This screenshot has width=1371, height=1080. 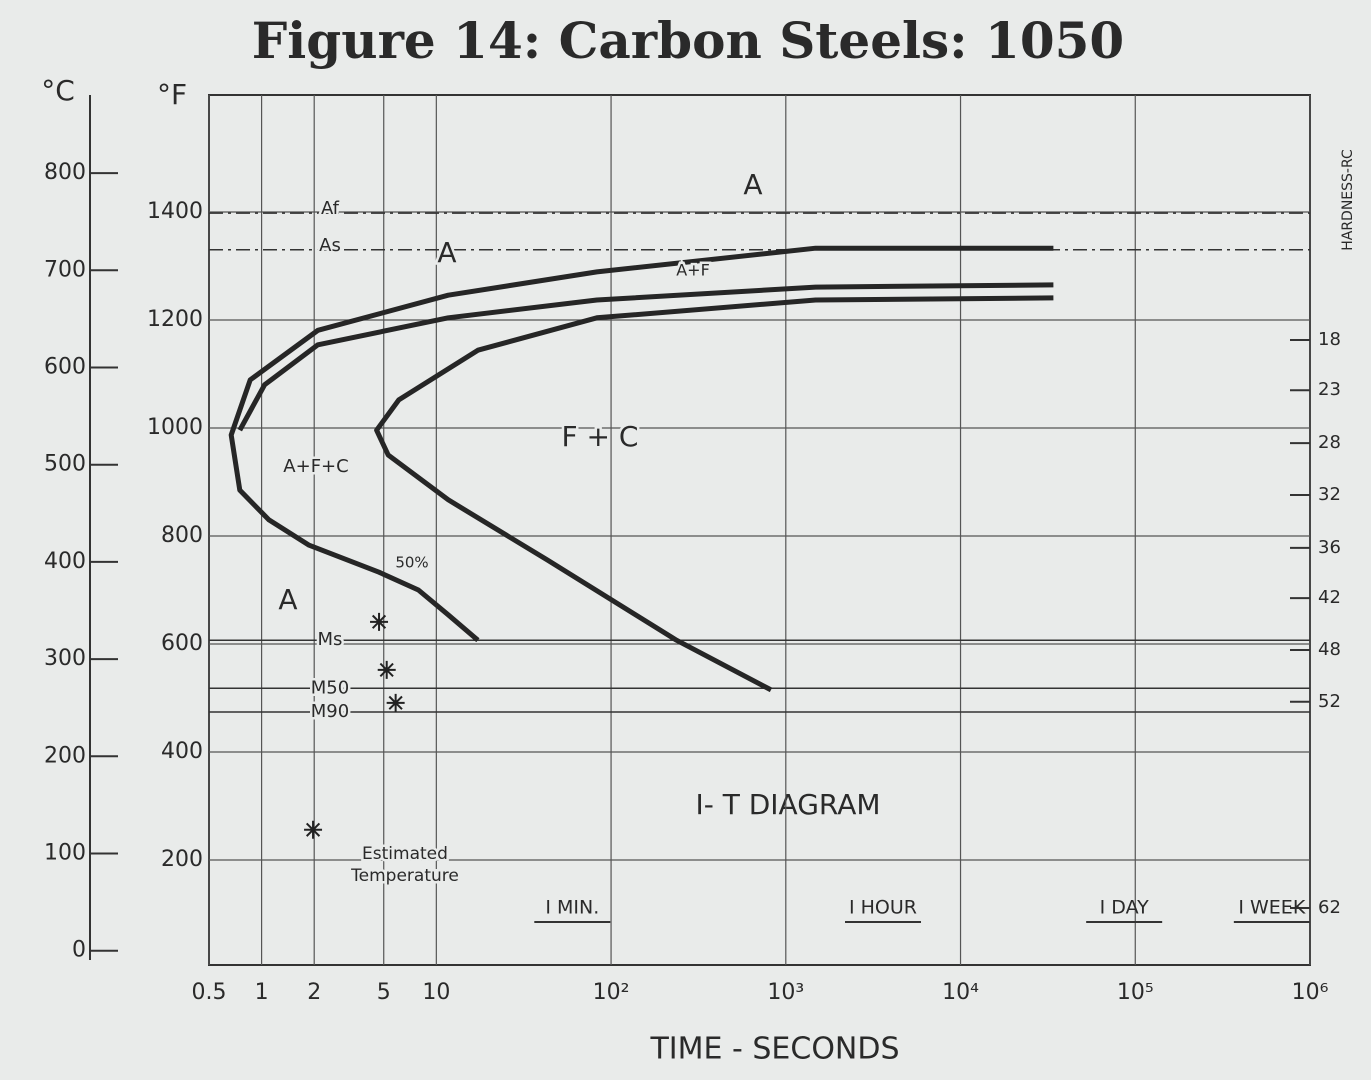 I want to click on reference-label: M50, so click(x=330, y=687).